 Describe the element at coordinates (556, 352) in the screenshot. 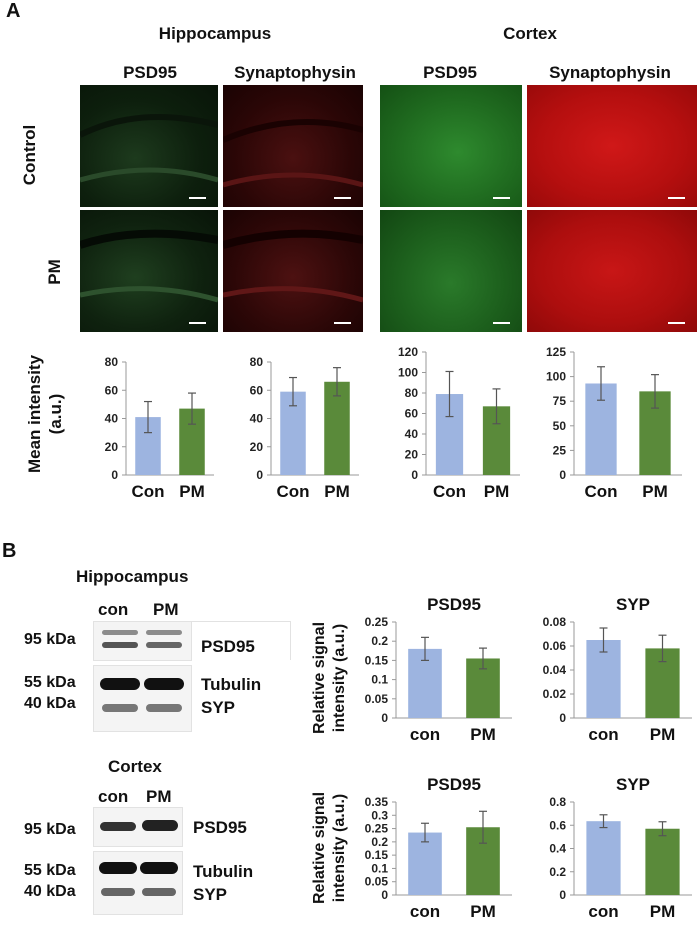

I see `y-tick-label: 125` at that location.